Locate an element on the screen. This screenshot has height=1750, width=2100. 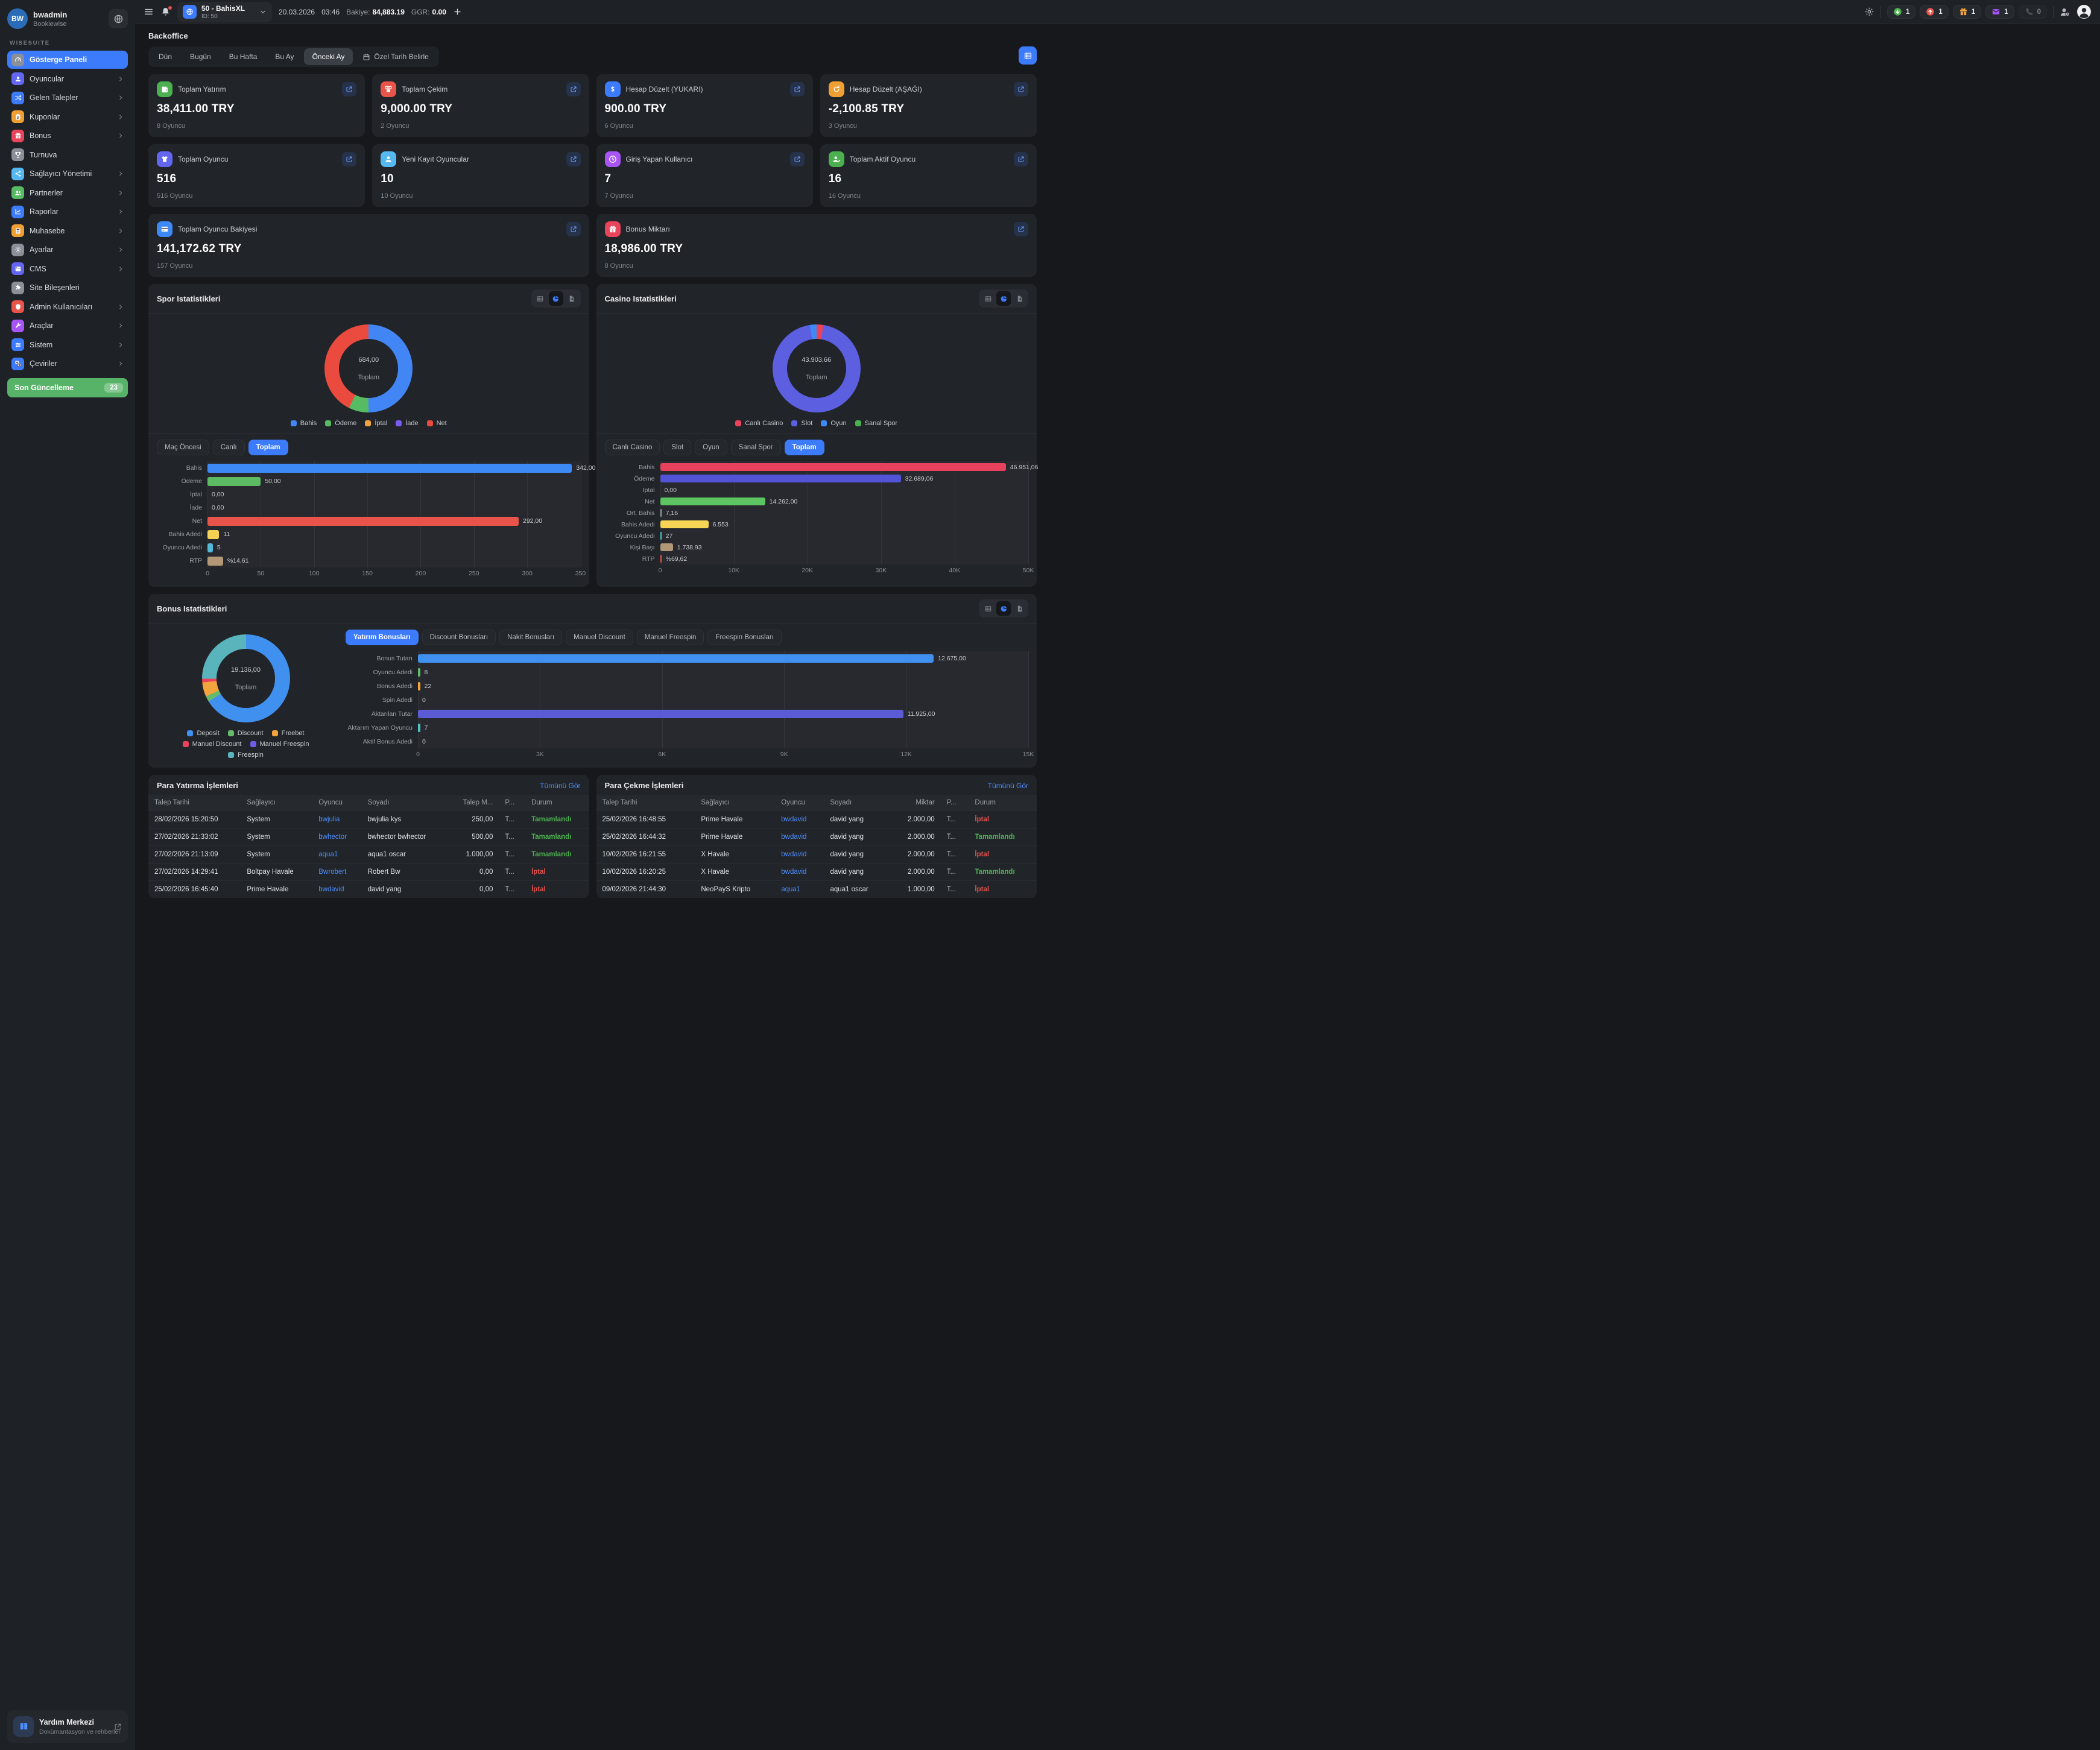
column-header-miktar: Miktar is located at coordinates (925, 802).